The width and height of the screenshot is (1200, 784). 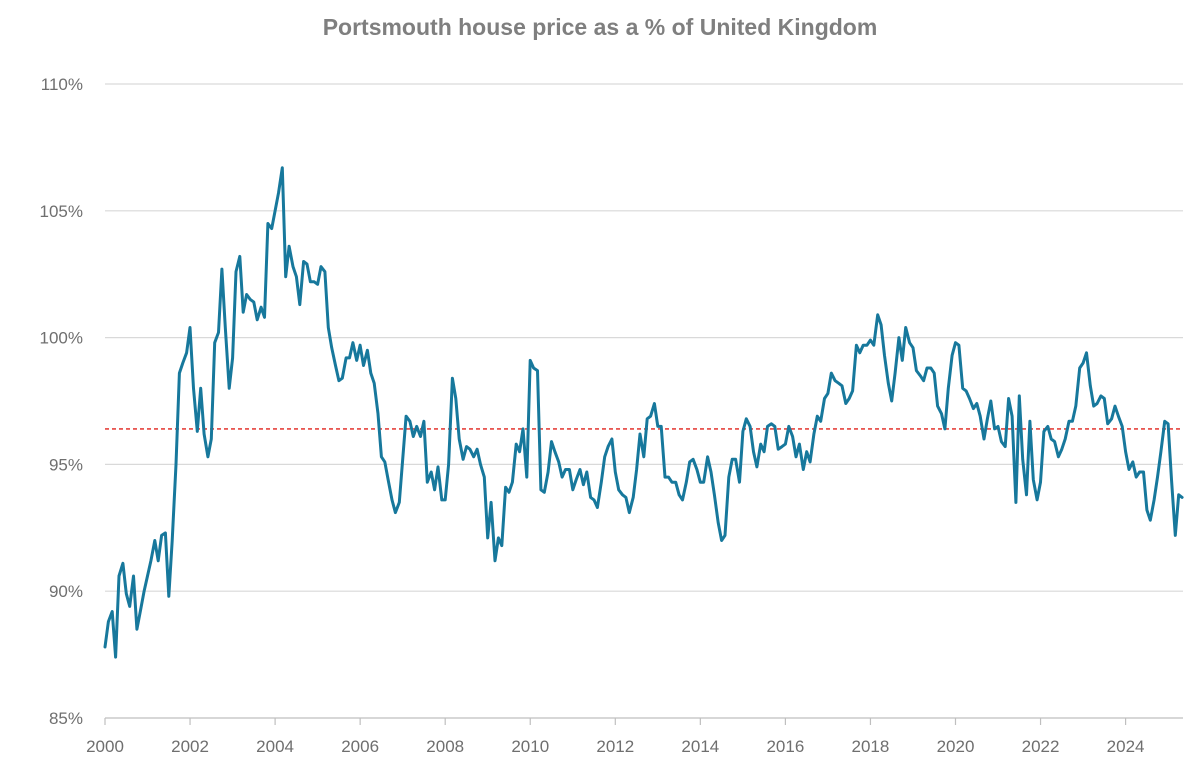 I want to click on x-tick-label: 2018, so click(x=871, y=746).